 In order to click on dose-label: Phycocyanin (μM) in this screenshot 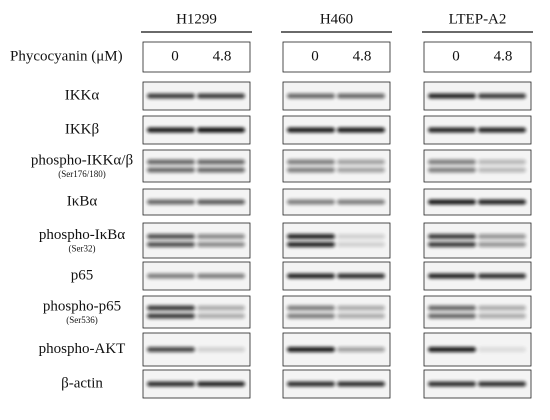, I will do `click(66, 56)`.